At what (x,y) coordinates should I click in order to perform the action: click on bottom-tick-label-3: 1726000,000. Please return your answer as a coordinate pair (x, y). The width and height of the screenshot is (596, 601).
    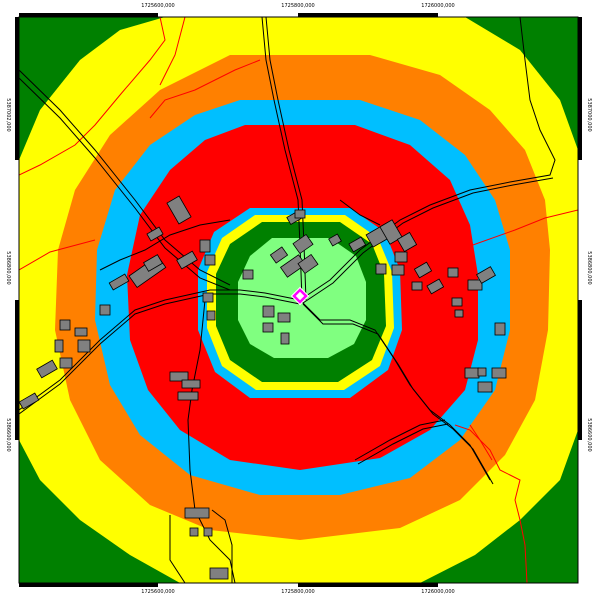
    Looking at the image, I should click on (438, 592).